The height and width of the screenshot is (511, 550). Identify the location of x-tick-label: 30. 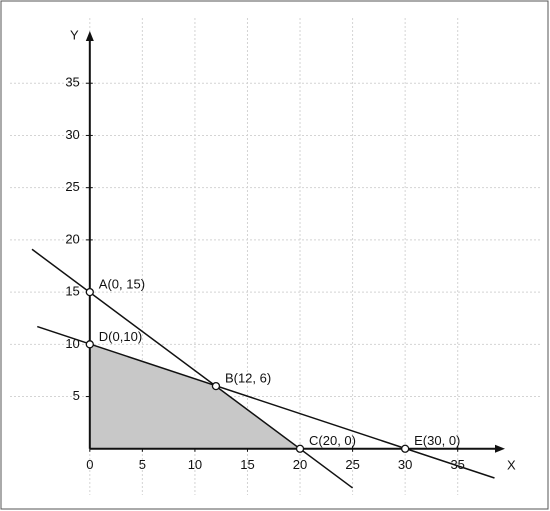
(405, 464).